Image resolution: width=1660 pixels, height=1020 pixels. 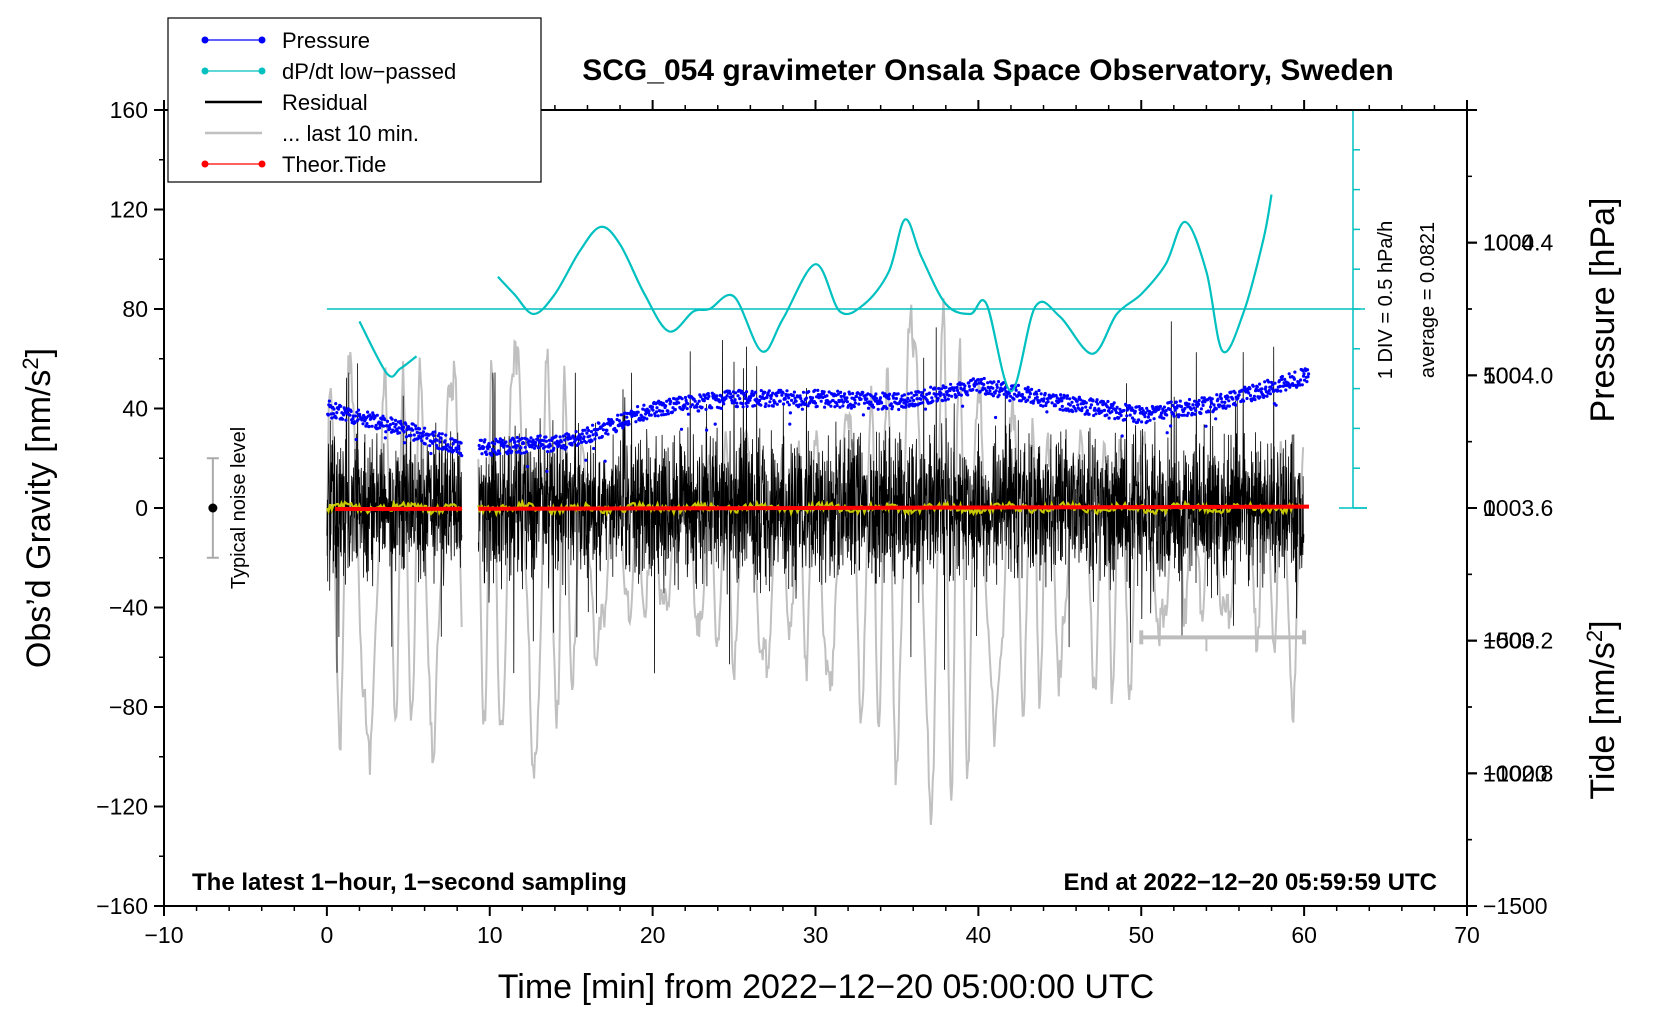 I want to click on y-tick-label: −160, so click(x=122, y=906).